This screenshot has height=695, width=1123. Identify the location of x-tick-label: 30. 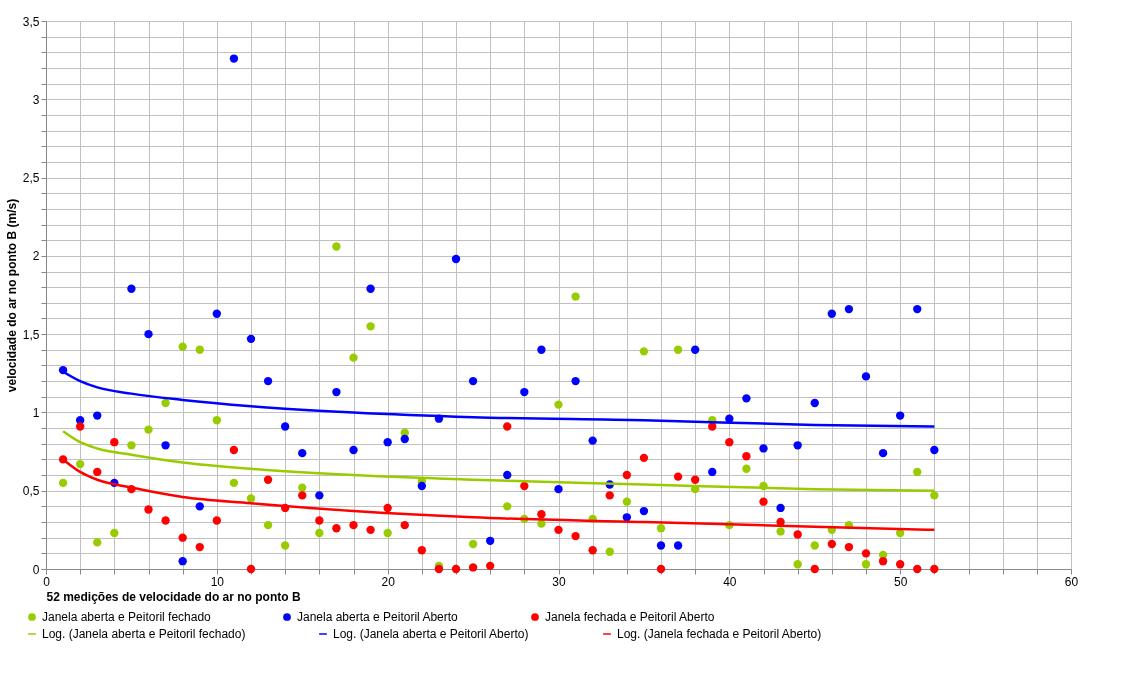
(559, 581).